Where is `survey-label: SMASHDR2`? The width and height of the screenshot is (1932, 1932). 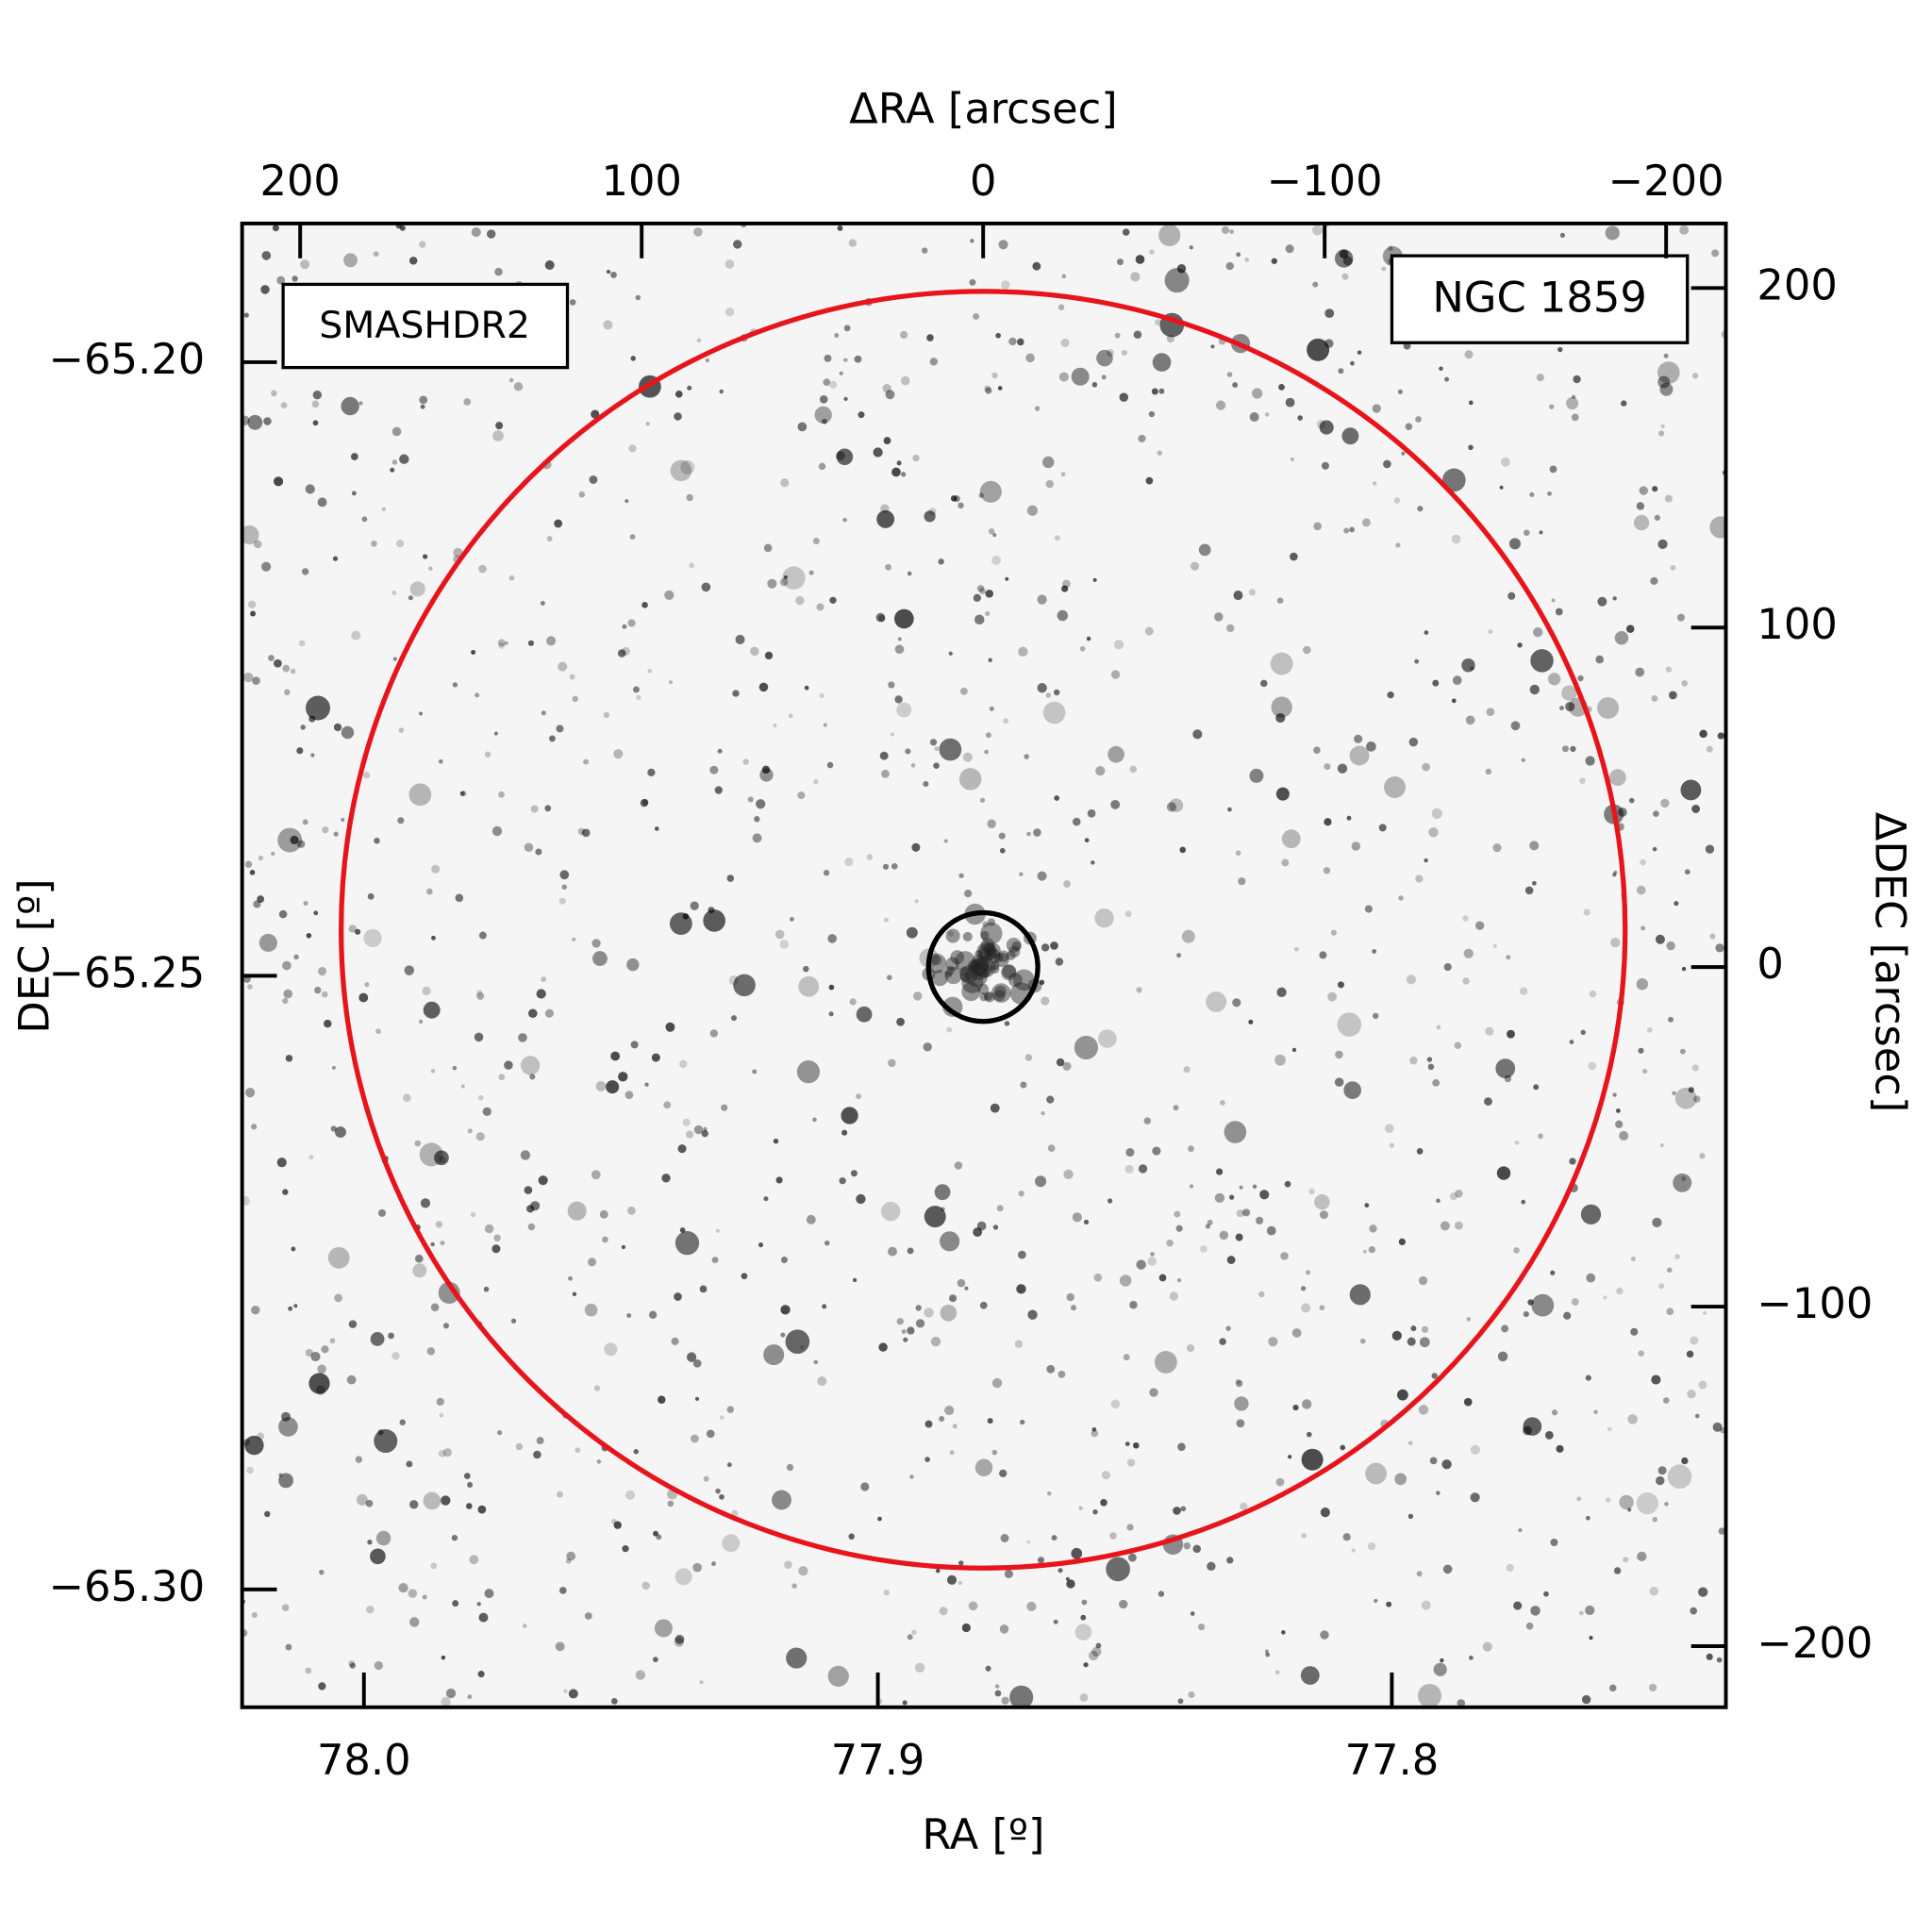 survey-label: SMASHDR2 is located at coordinates (424, 325).